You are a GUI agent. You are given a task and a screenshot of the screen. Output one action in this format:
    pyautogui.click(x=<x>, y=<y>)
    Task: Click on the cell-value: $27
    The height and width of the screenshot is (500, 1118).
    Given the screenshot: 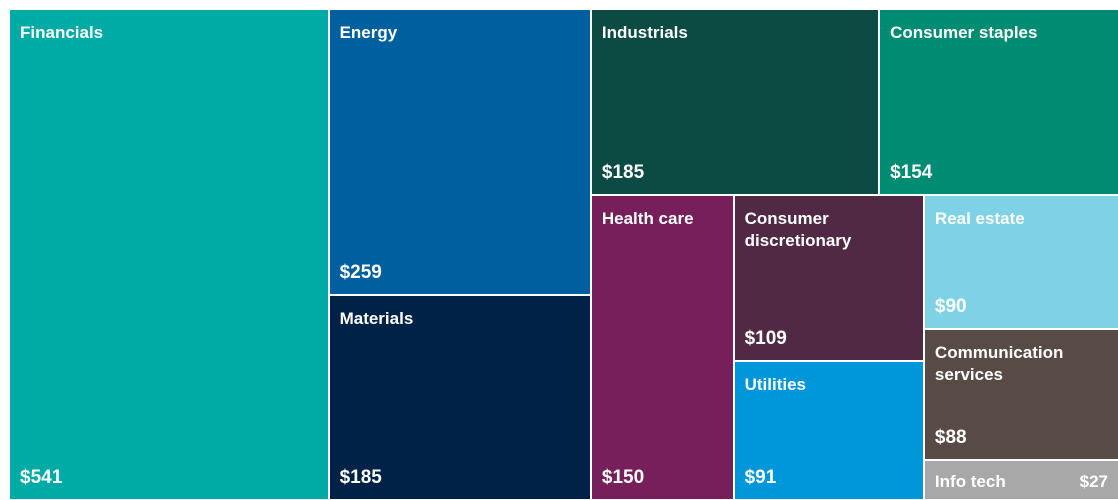 What is the action you would take?
    pyautogui.click(x=1093, y=481)
    